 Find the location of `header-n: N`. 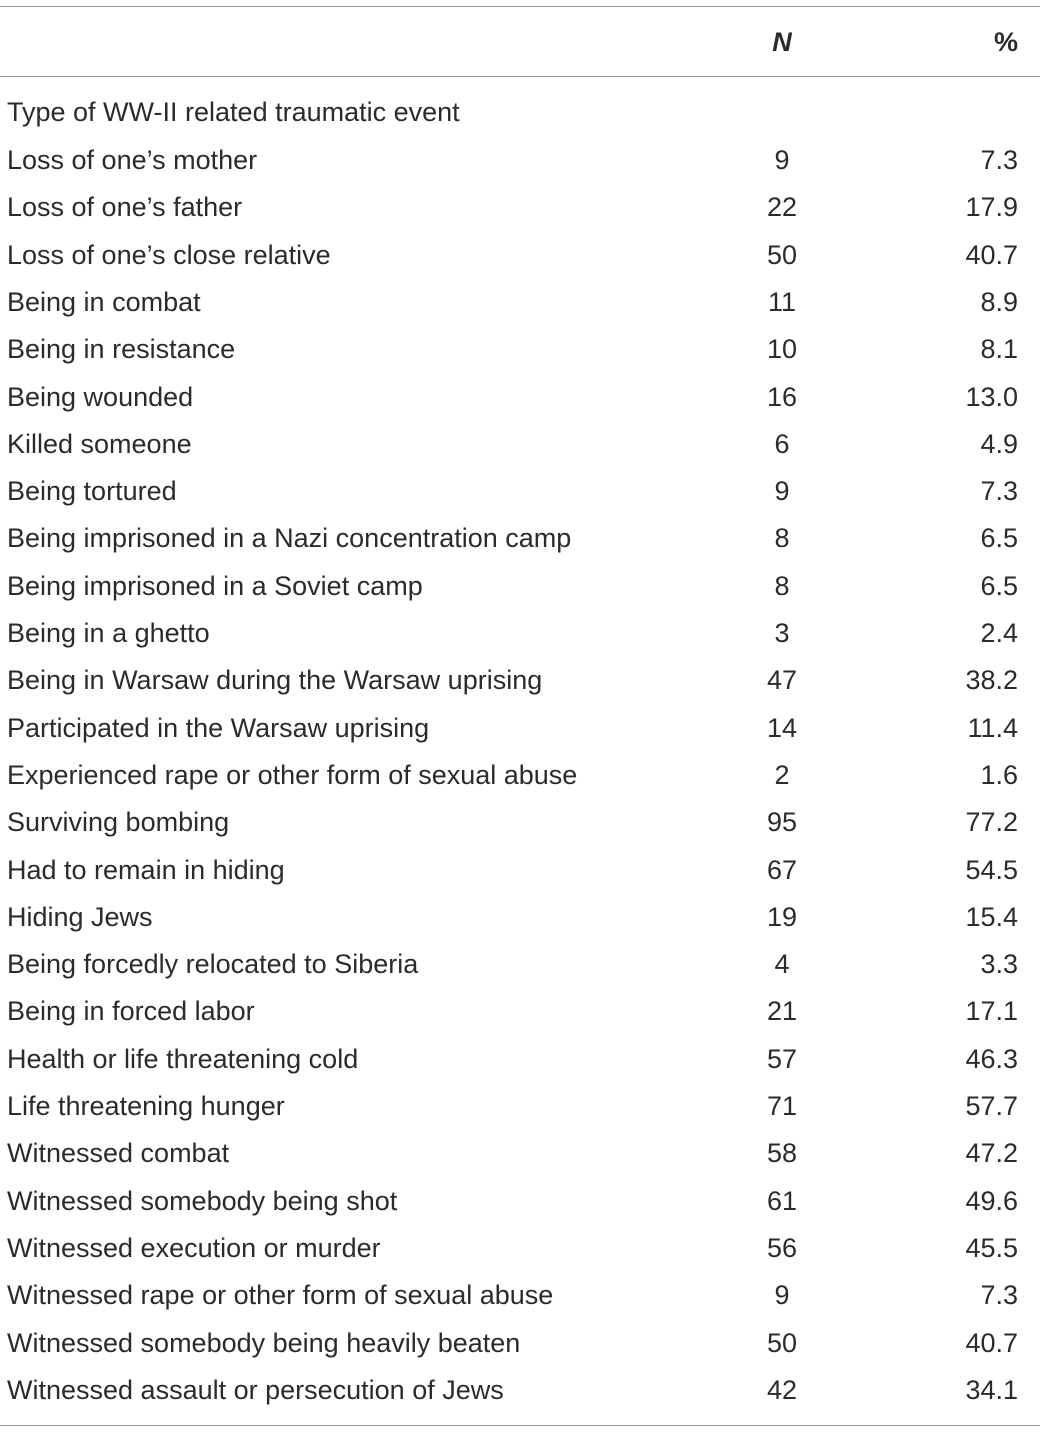

header-n: N is located at coordinates (782, 42).